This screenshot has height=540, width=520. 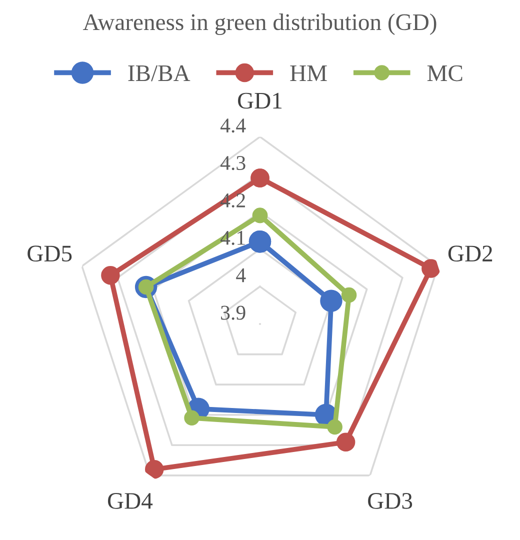 What do you see at coordinates (159, 73) in the screenshot?
I see `legend-label: IB/BA` at bounding box center [159, 73].